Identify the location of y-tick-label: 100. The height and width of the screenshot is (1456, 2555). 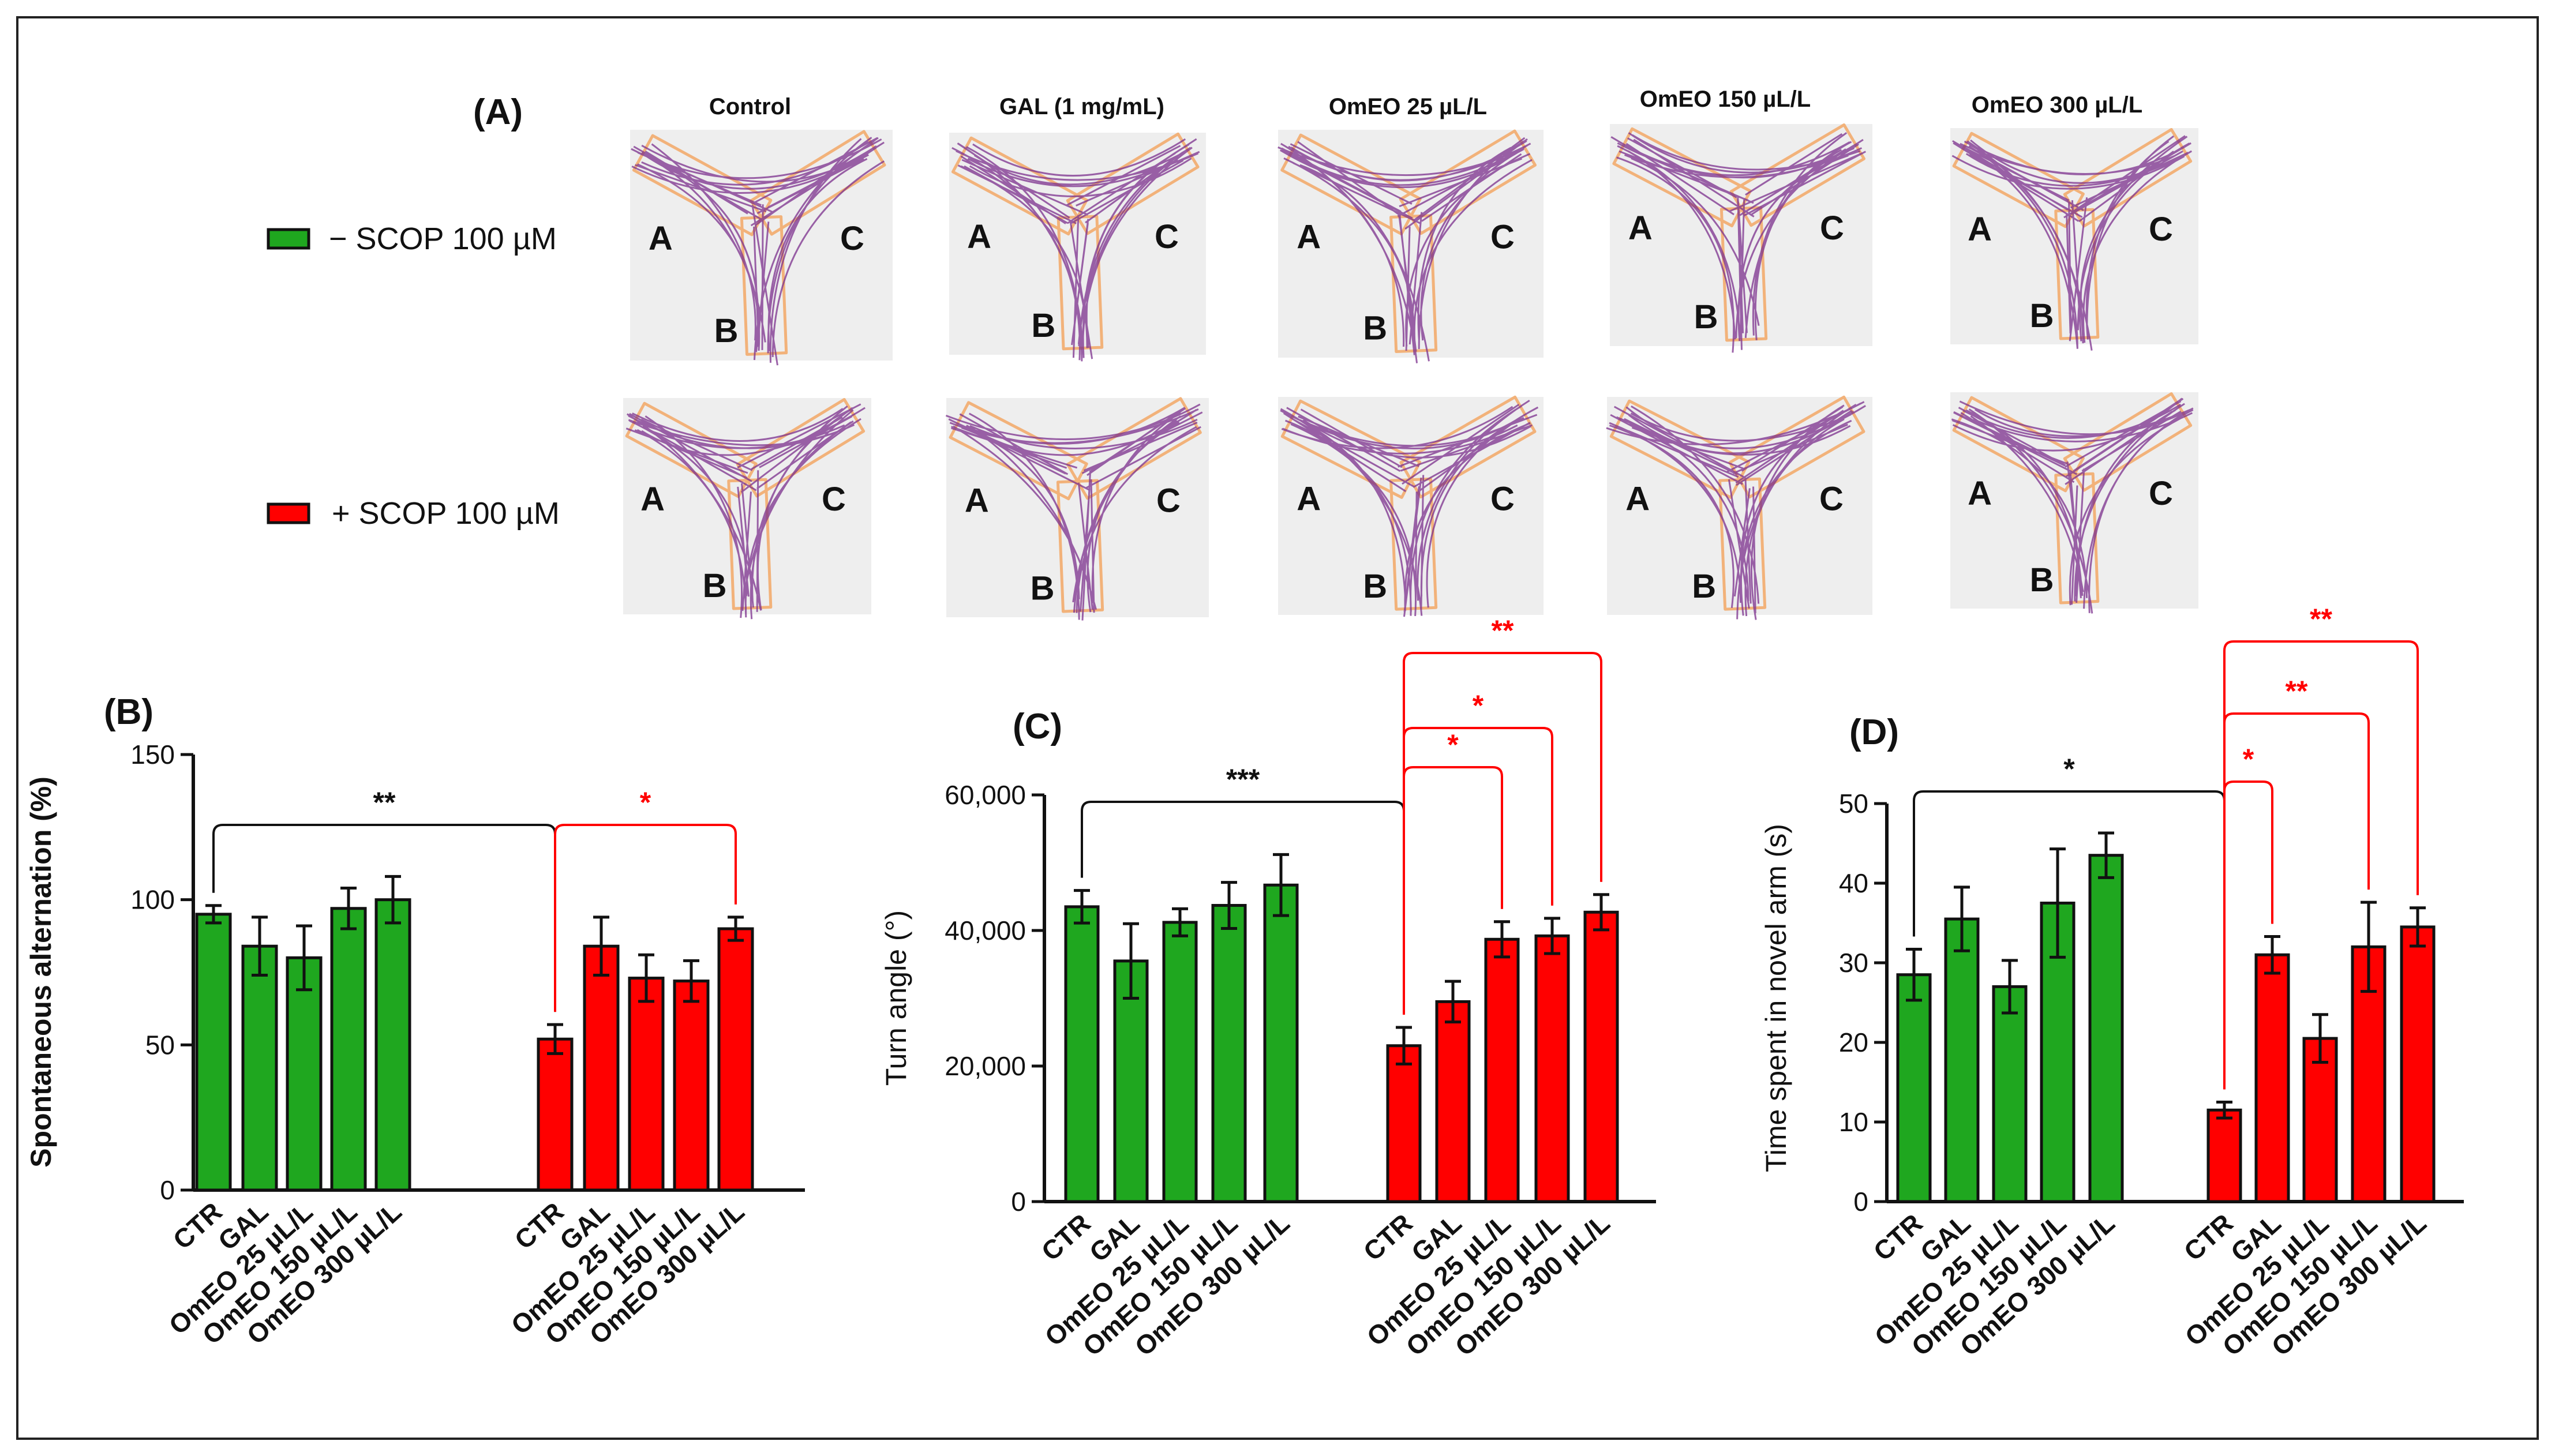
(152, 900).